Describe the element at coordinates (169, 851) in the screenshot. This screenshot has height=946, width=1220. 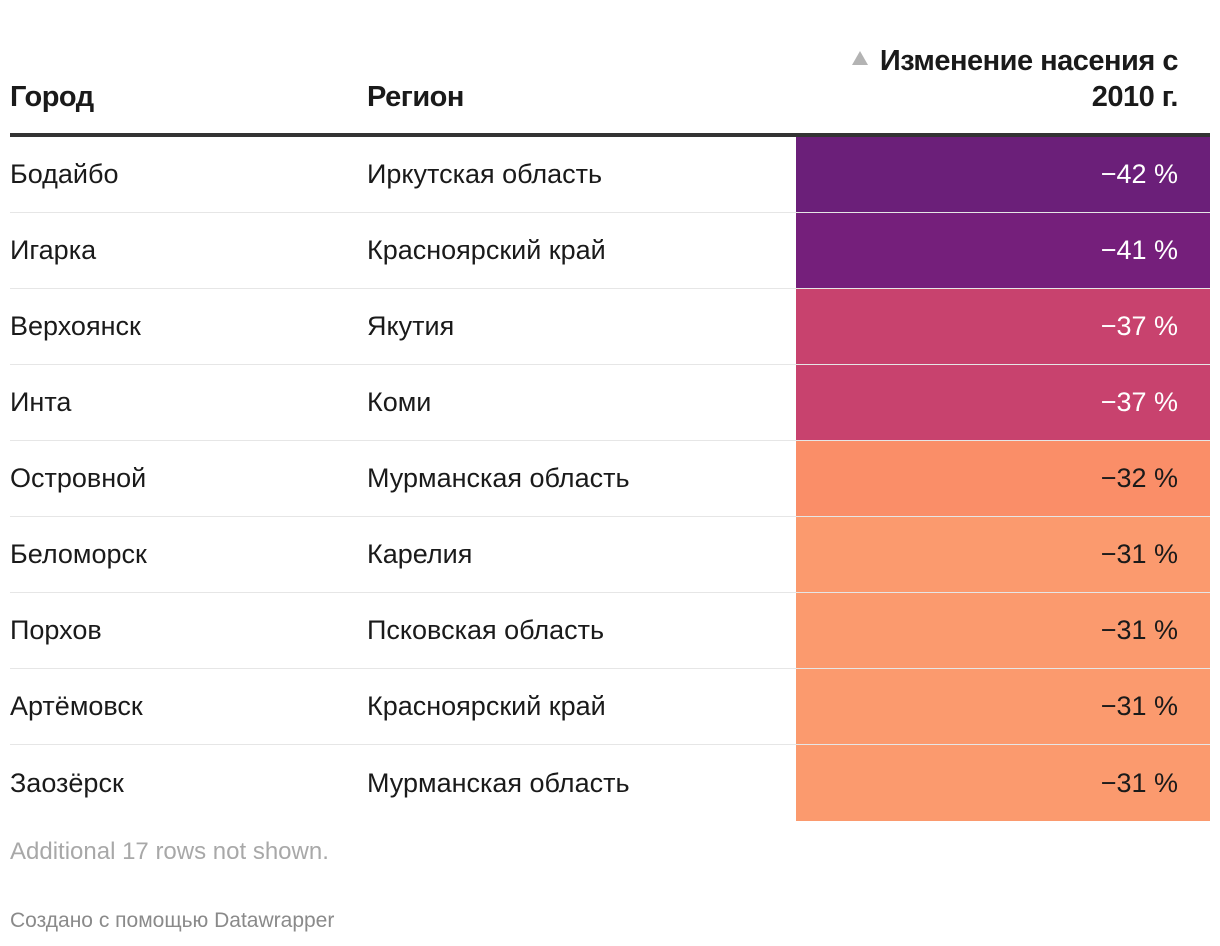
I see `rows-hidden-note: Additional 17 rows not shown.` at that location.